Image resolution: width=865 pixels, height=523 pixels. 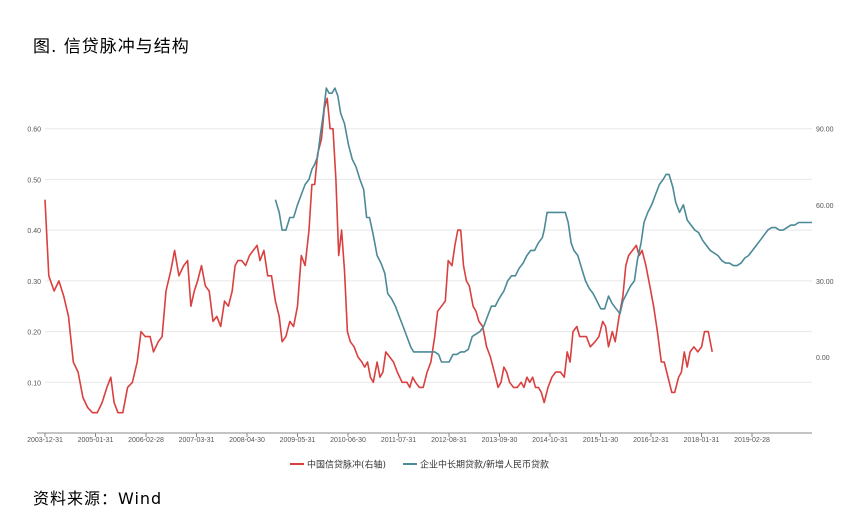 What do you see at coordinates (651, 440) in the screenshot?
I see `x-tick-label: 2016-12-31` at bounding box center [651, 440].